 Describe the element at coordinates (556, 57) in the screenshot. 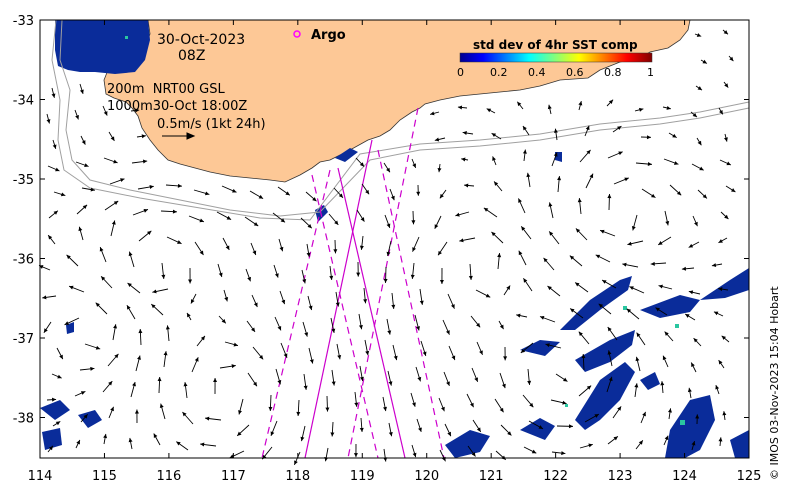

I see `colorbar` at that location.